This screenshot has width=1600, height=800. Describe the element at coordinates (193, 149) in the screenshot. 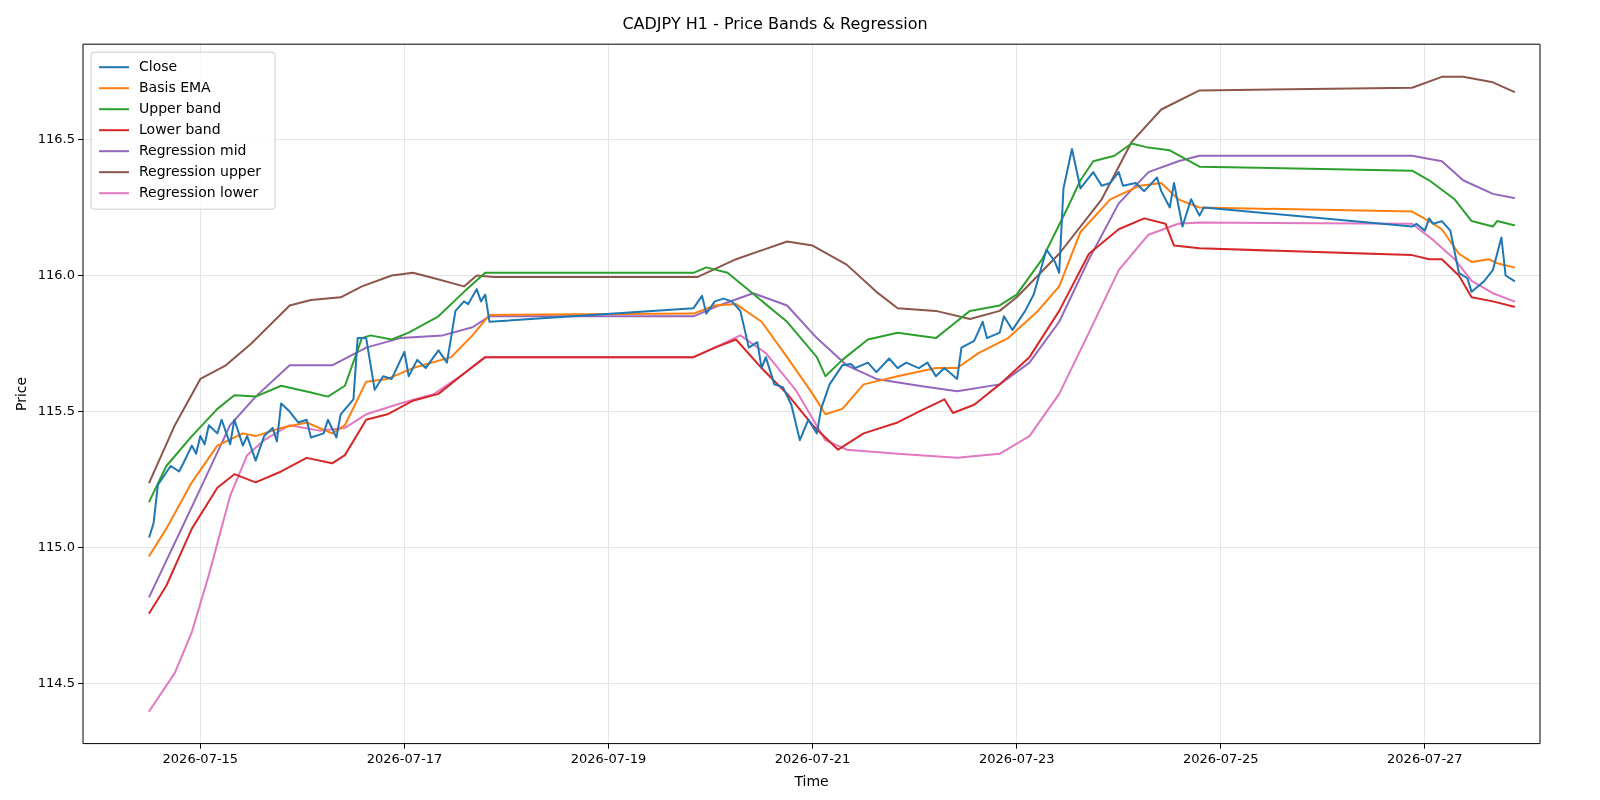

I see `legend-label: Regression mid` at that location.